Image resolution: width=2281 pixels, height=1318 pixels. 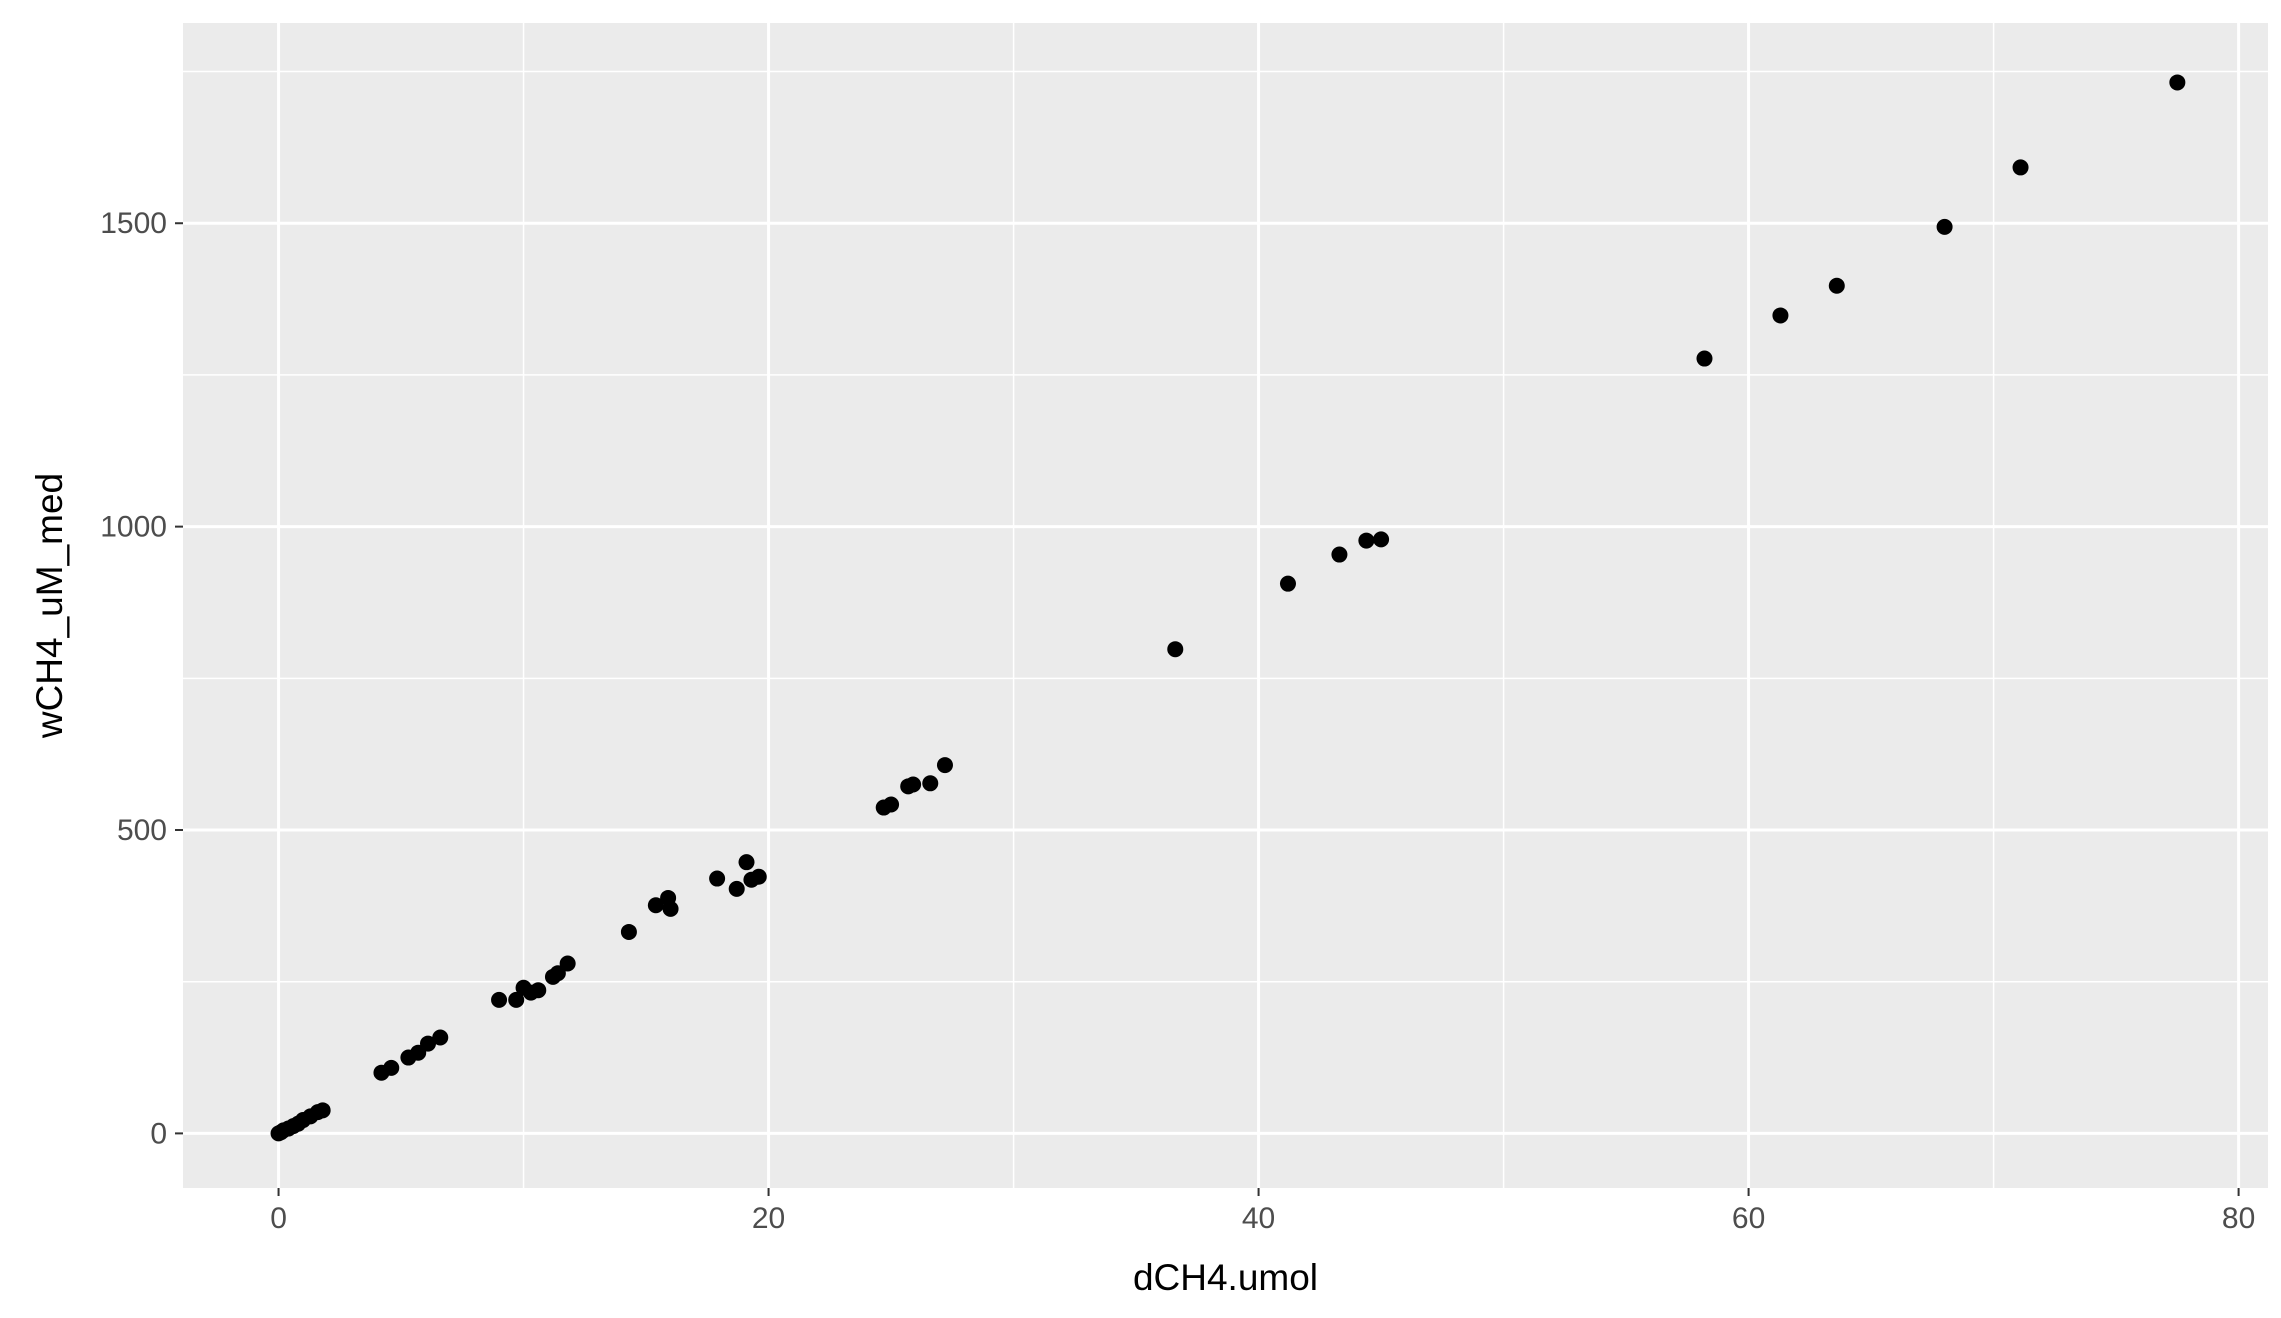 What do you see at coordinates (1258, 1218) in the screenshot?
I see `x-tick-label: 40` at bounding box center [1258, 1218].